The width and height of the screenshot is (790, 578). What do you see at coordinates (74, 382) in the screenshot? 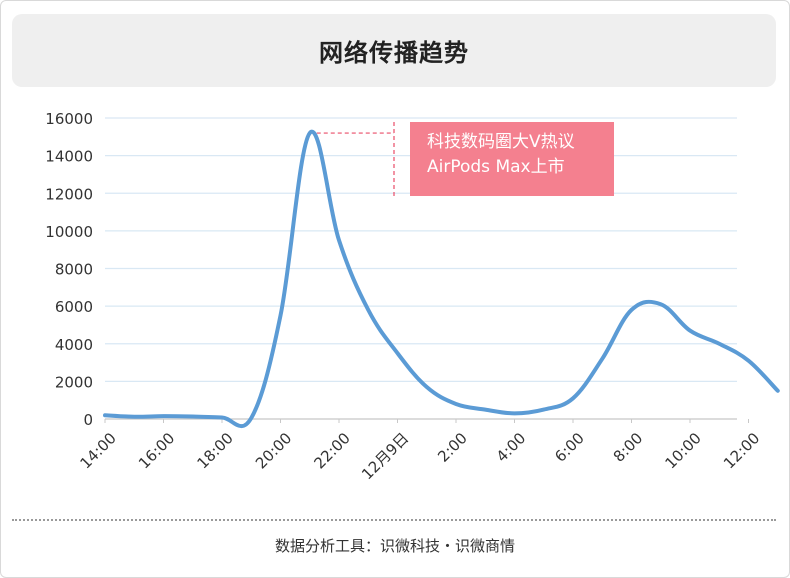
I see `y-tick-label: 2000` at bounding box center [74, 382].